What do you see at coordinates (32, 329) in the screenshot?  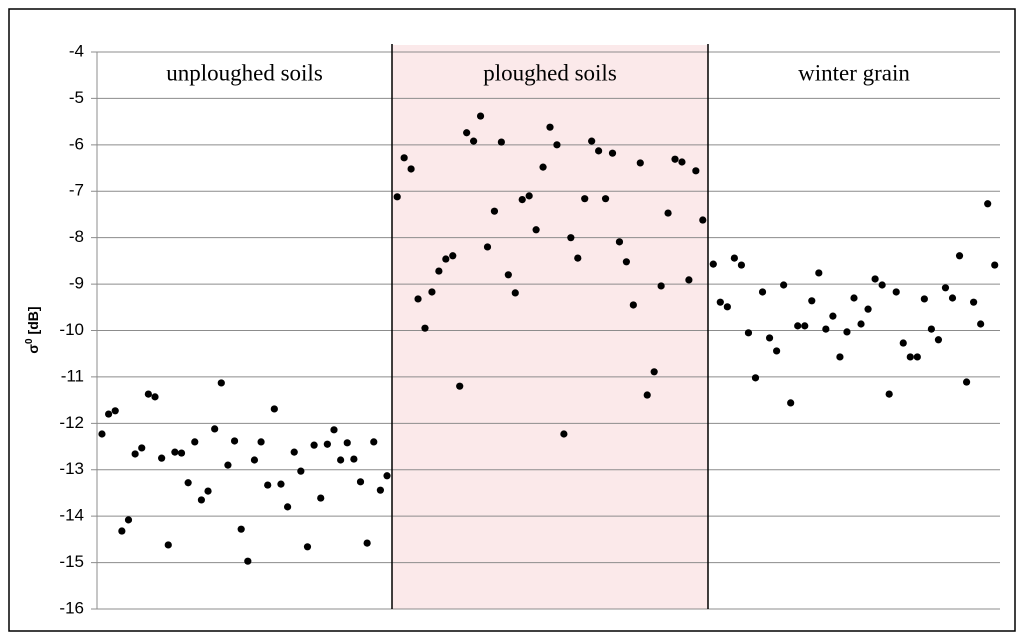 I see `y-axis-label: σ0 [dB]` at bounding box center [32, 329].